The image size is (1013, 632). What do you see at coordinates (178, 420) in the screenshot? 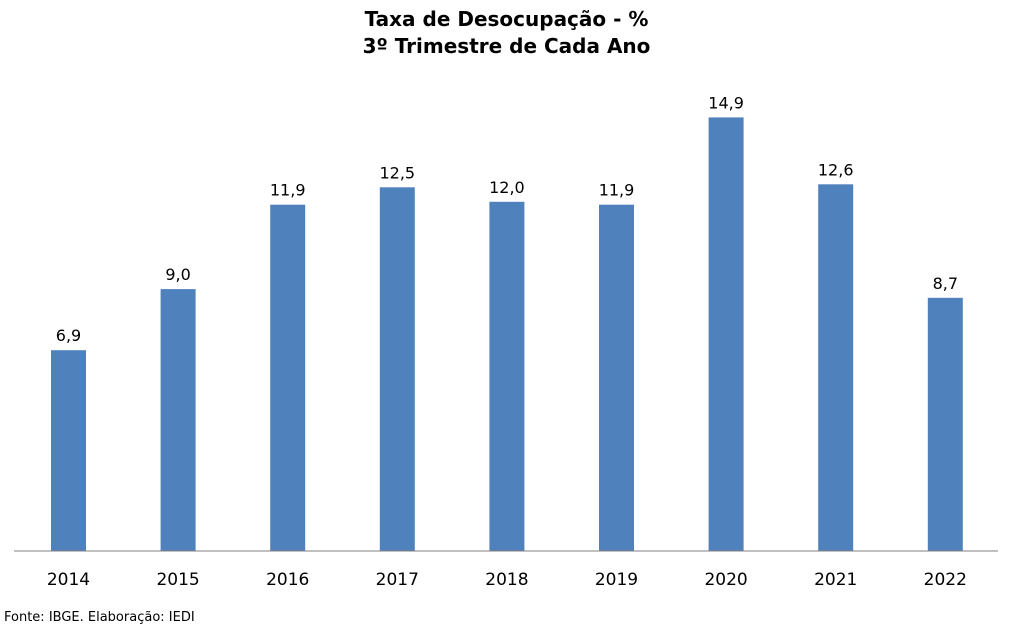
I see `bar-2015` at bounding box center [178, 420].